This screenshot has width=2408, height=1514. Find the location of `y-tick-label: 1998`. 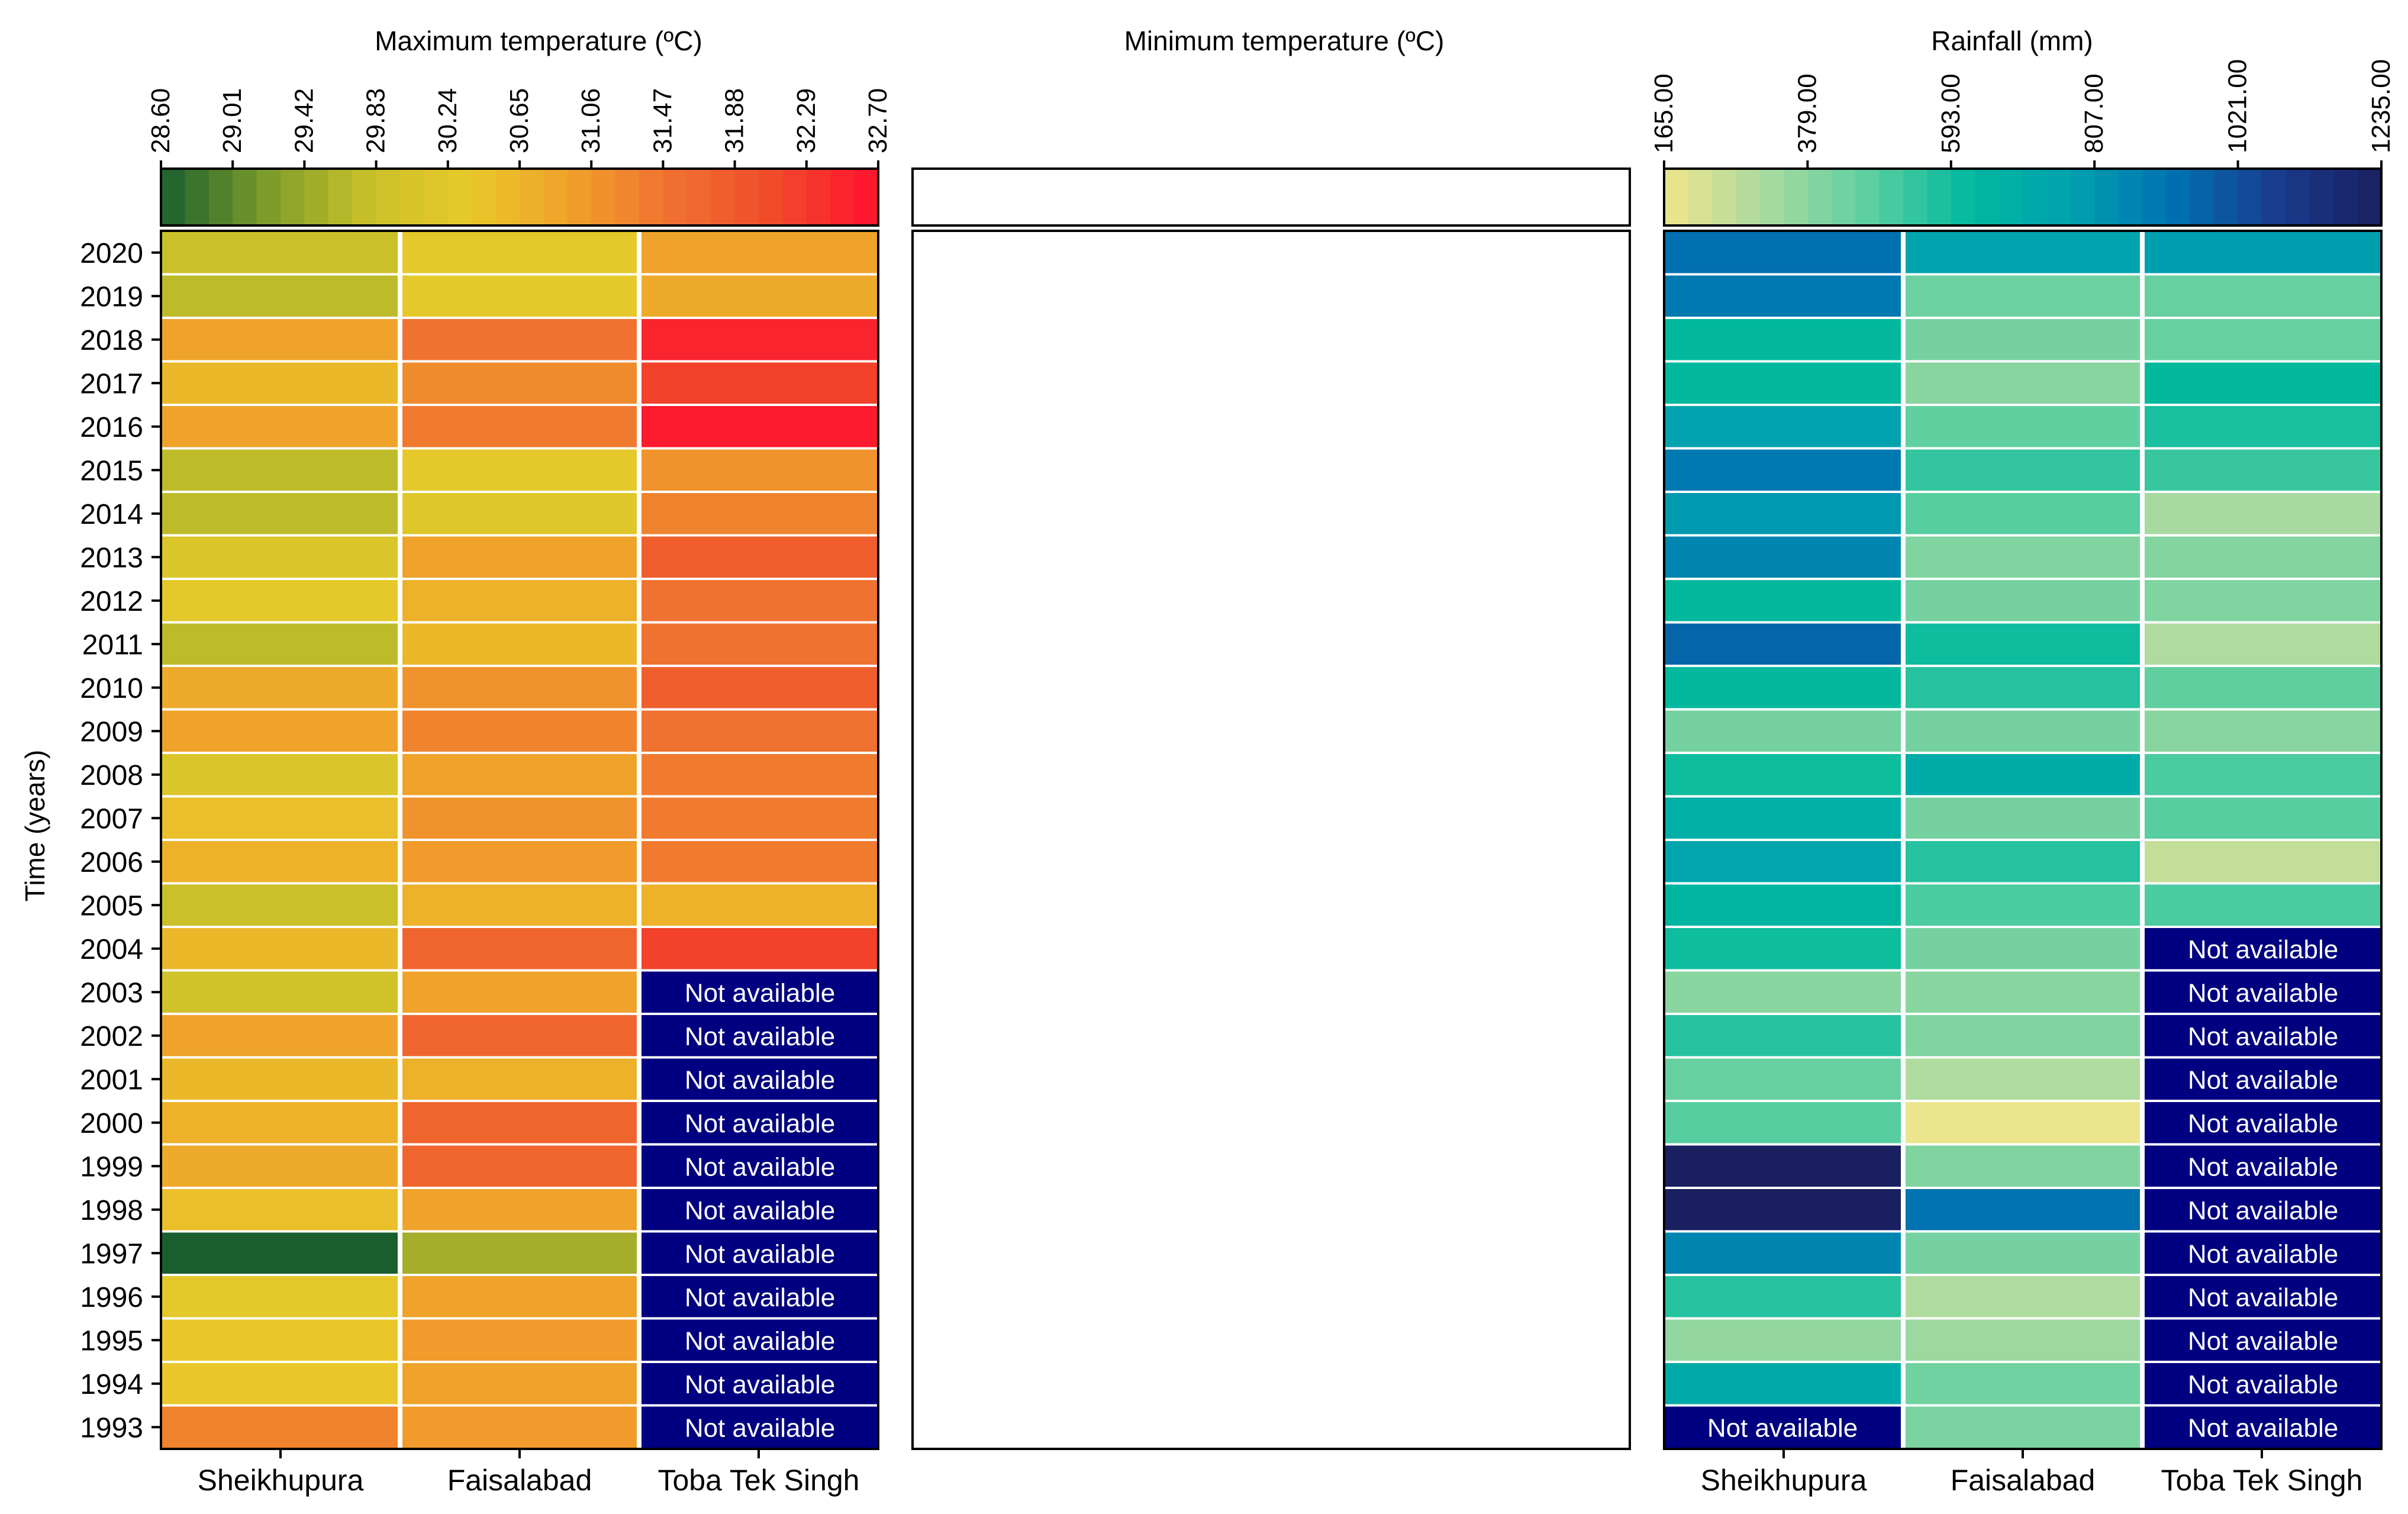

y-tick-label: 1998 is located at coordinates (111, 1210).